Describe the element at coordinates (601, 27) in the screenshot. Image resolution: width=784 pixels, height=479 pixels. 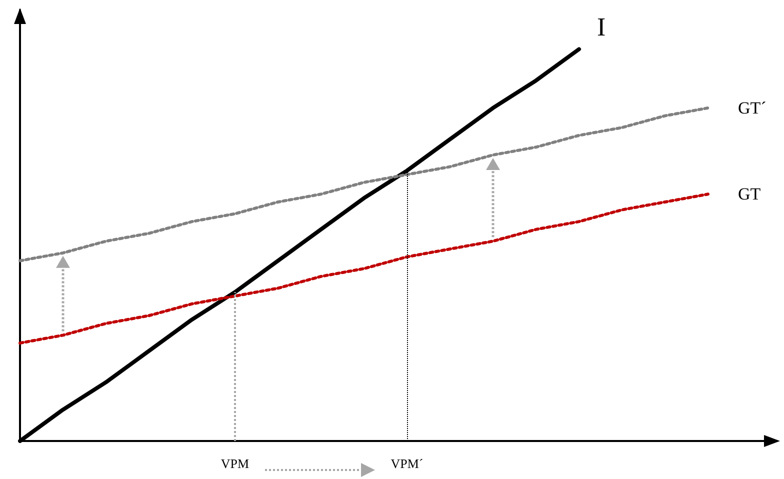
I see `series-label: I` at that location.